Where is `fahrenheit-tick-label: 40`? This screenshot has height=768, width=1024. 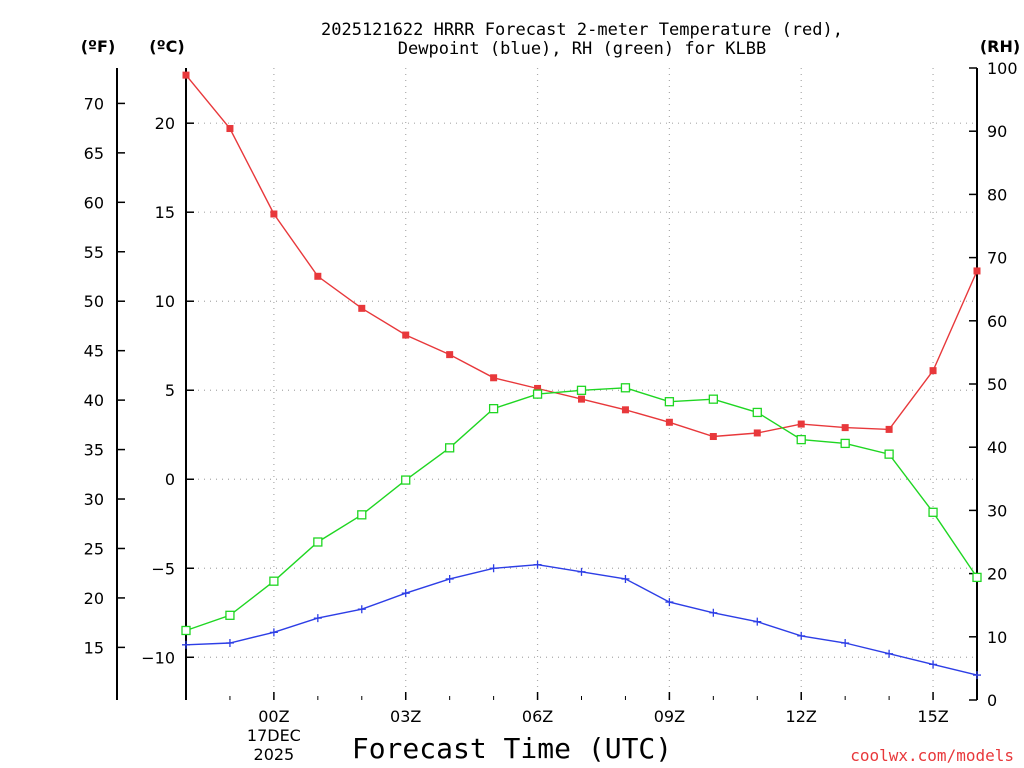 fahrenheit-tick-label: 40 is located at coordinates (94, 400).